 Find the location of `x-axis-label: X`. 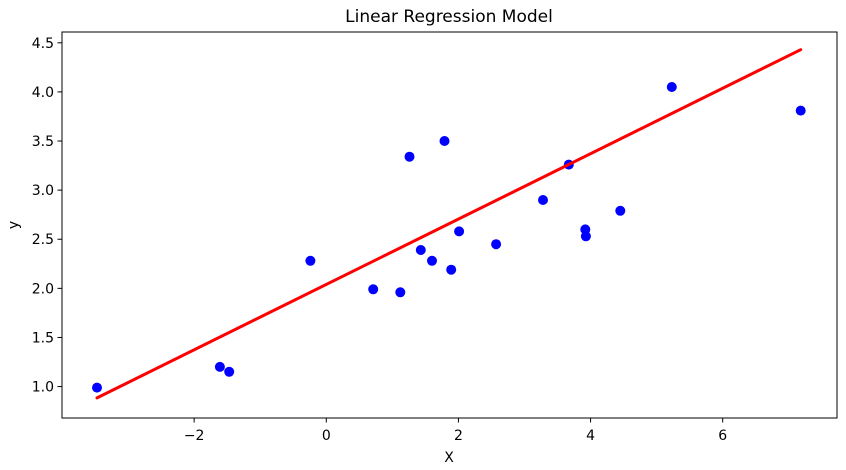

x-axis-label: X is located at coordinates (449, 458).